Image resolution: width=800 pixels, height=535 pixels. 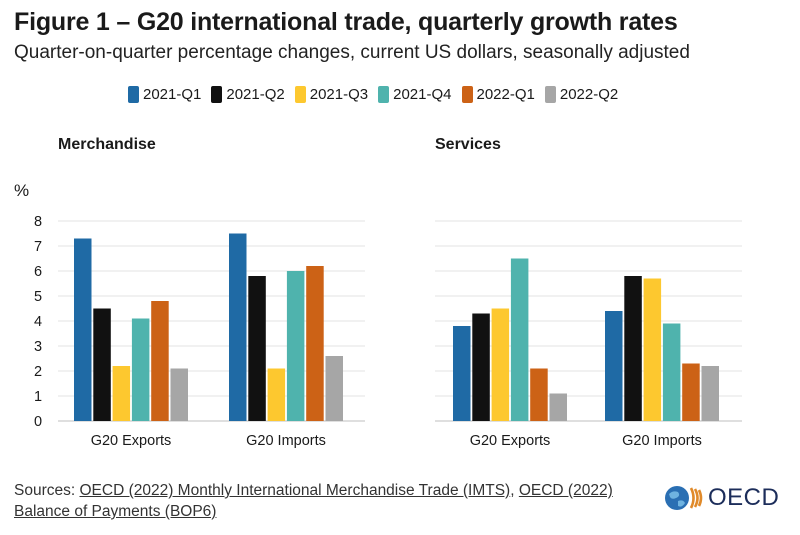 What do you see at coordinates (38, 322) in the screenshot?
I see `y-tick-label: 4` at bounding box center [38, 322].